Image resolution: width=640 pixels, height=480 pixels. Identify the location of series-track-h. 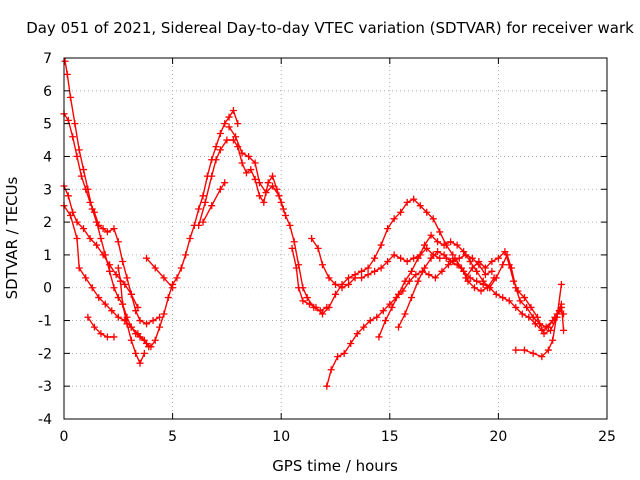
(214, 202).